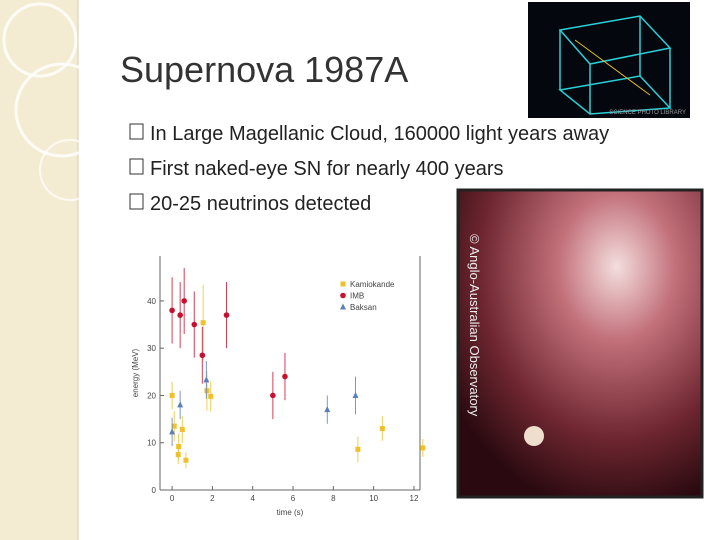 Image resolution: width=720 pixels, height=540 pixels. I want to click on y-tick-label: 10, so click(151, 443).